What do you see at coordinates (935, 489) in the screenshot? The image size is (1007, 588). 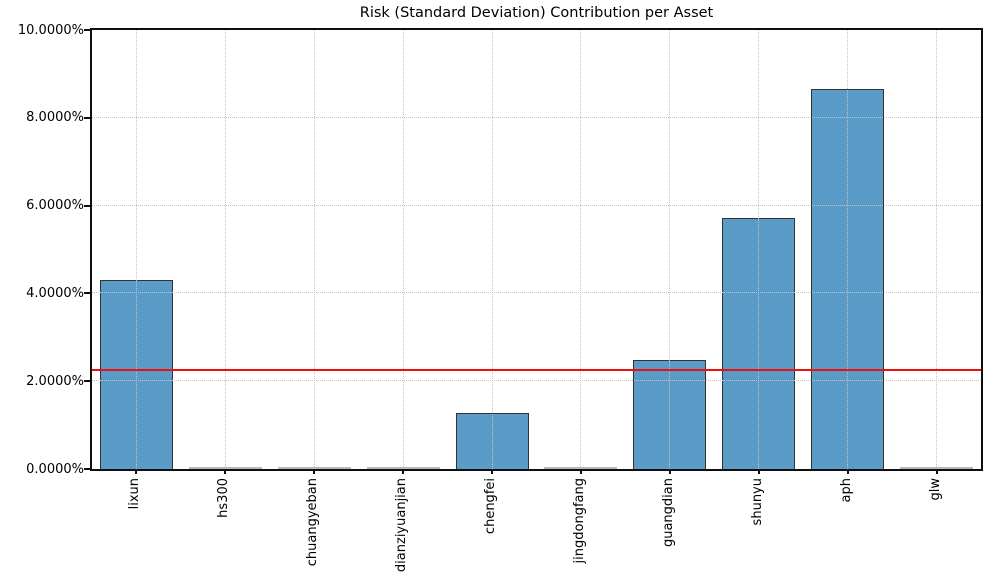 I see `x-tick-label-glw: glw` at bounding box center [935, 489].